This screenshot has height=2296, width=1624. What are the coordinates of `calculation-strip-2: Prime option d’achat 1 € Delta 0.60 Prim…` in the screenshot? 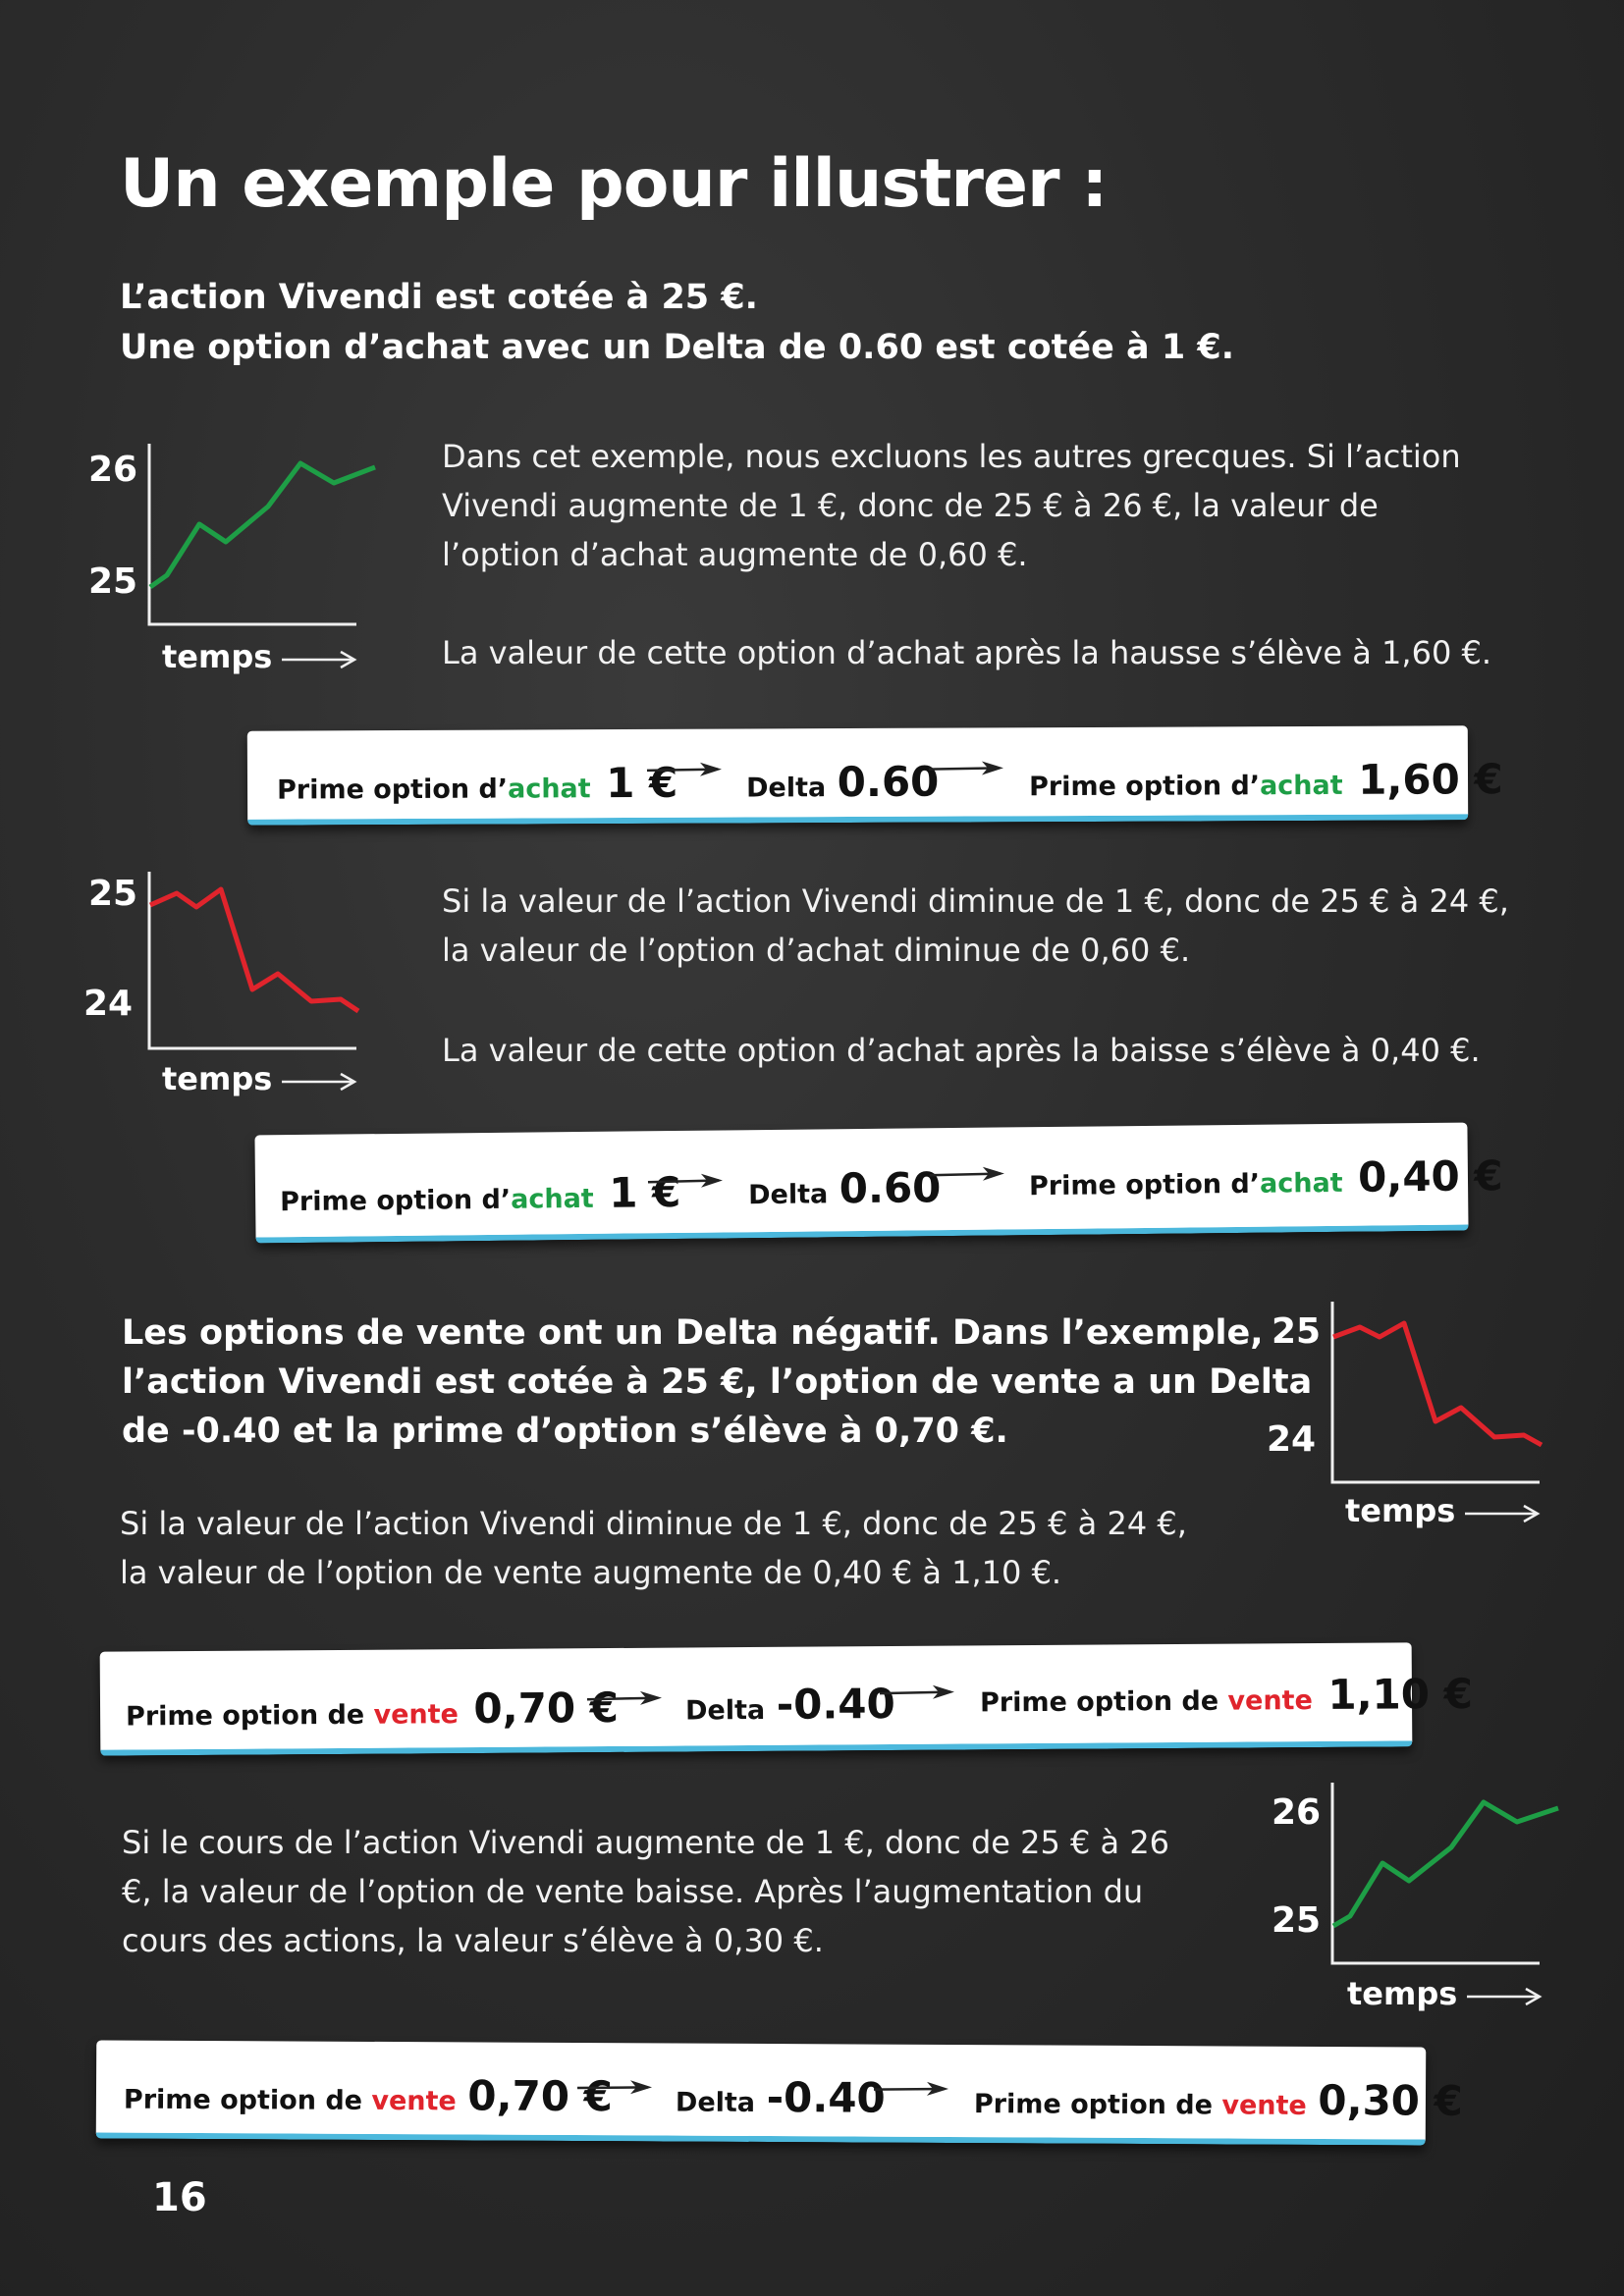 It's located at (878, 1183).